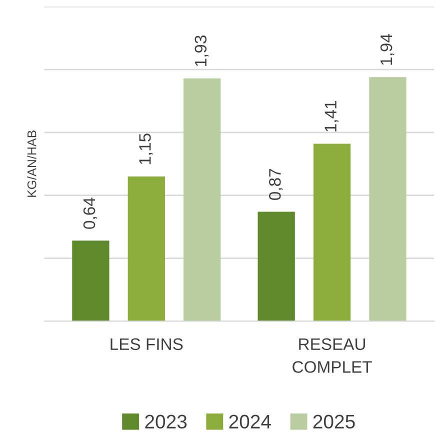  I want to click on data-label: 0,64, so click(90, 213).